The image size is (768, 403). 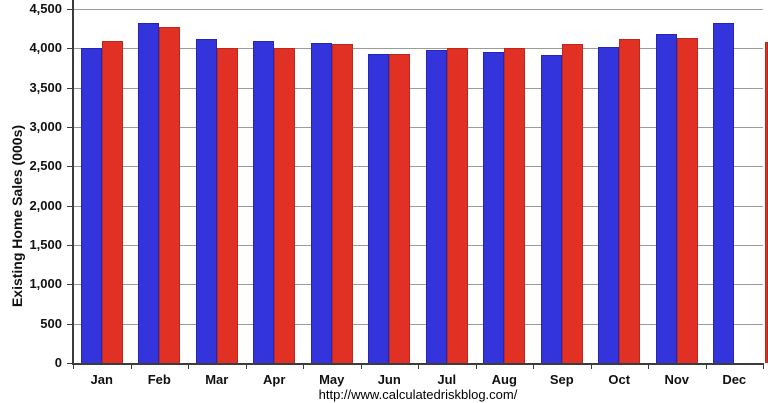 What do you see at coordinates (332, 379) in the screenshot?
I see `x-tick-label-may: May` at bounding box center [332, 379].